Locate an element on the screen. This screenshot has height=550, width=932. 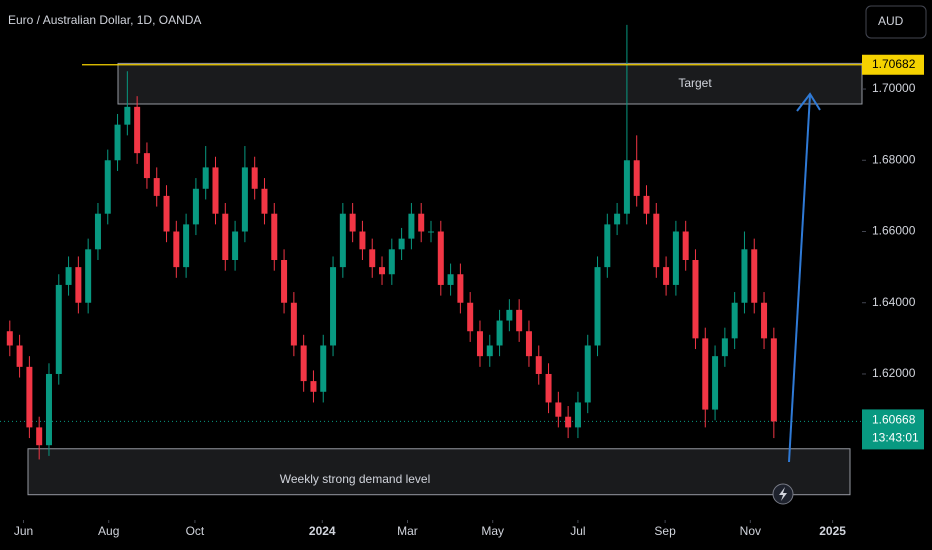
x-tick-label: Mar is located at coordinates (407, 531).